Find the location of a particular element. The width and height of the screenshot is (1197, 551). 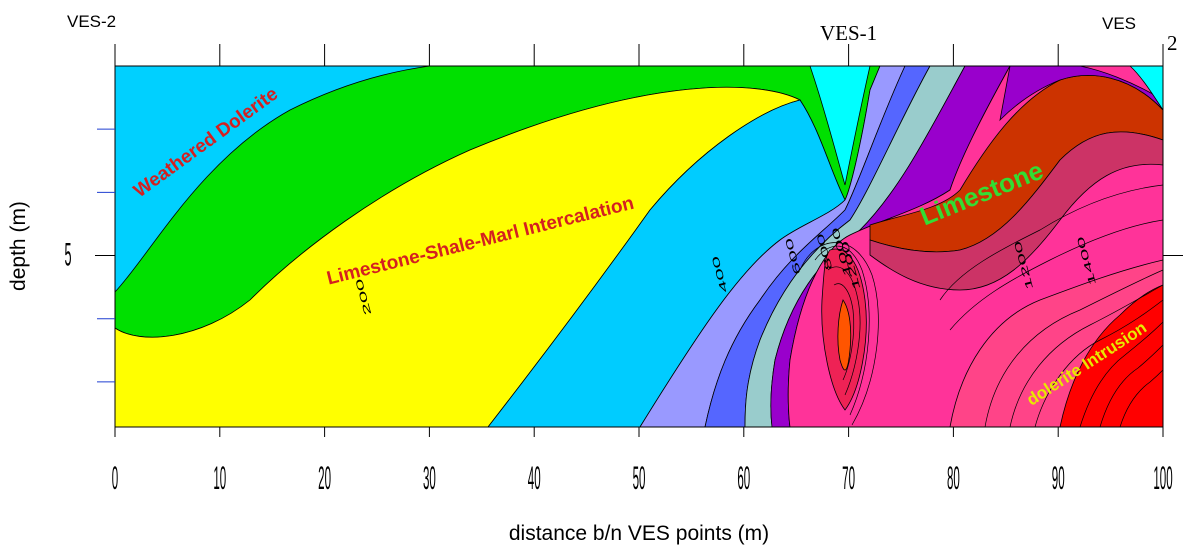

x-tick-label: 40 is located at coordinates (534, 479).